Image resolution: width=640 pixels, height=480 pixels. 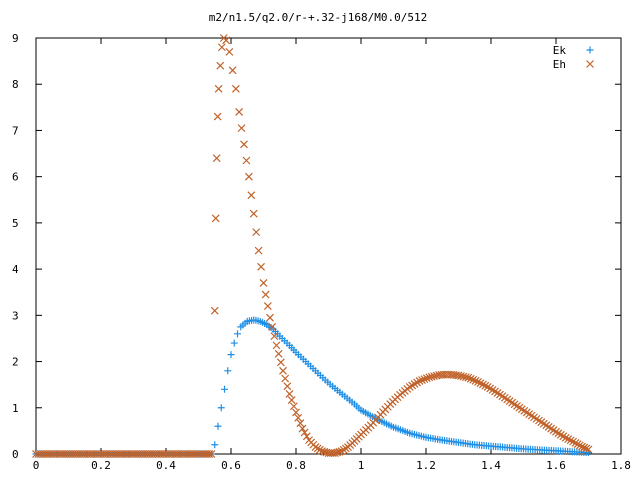 I want to click on x-tick-label: 1.4, so click(x=491, y=465).